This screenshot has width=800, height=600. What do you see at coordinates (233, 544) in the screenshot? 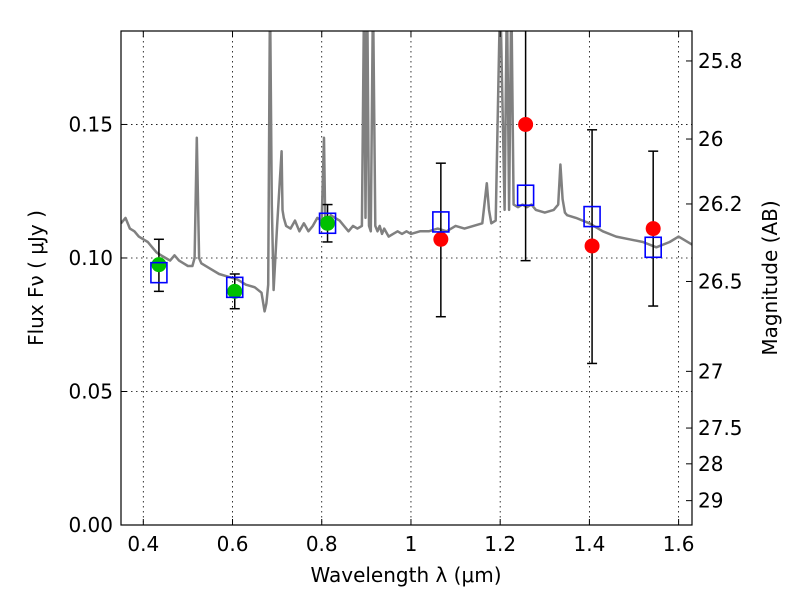
I see `x-tick-label: 0.6` at bounding box center [233, 544].